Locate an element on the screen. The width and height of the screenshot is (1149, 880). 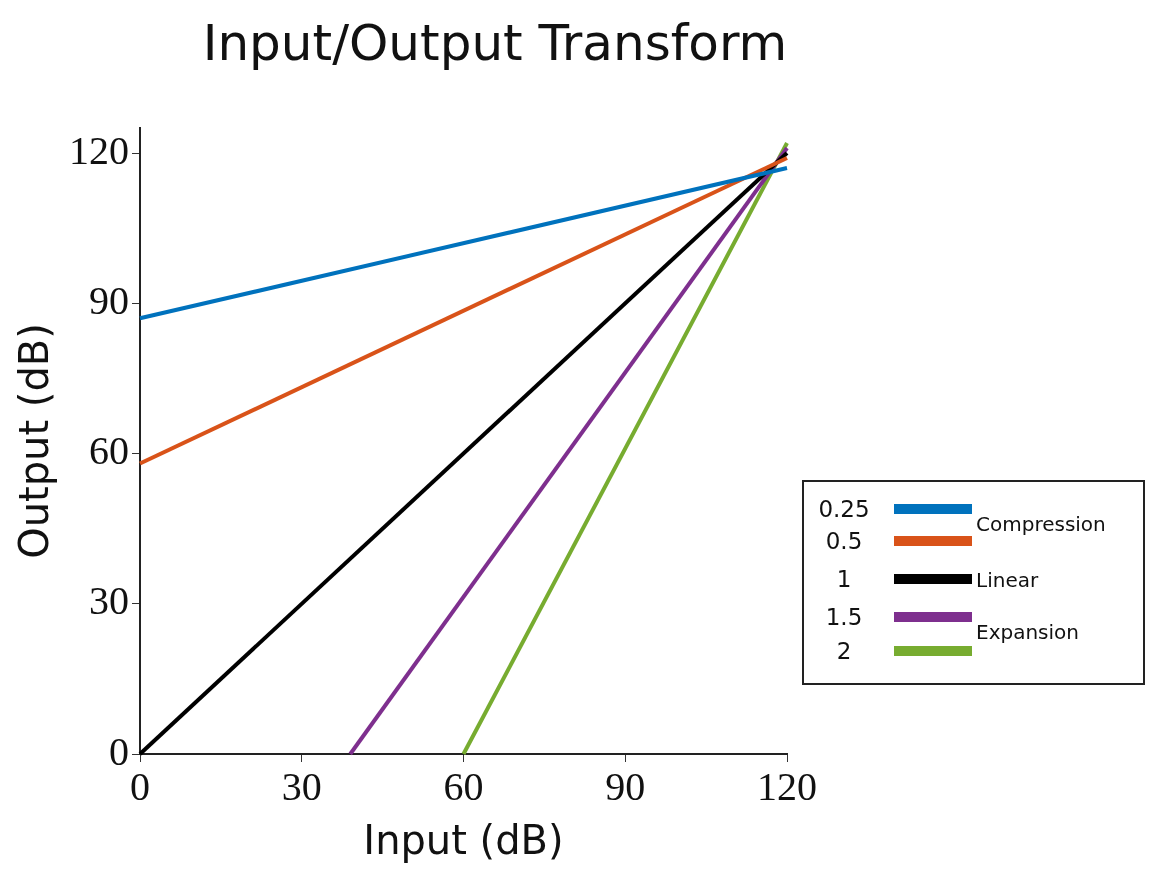
x-tick-label: 60 is located at coordinates (463, 786).